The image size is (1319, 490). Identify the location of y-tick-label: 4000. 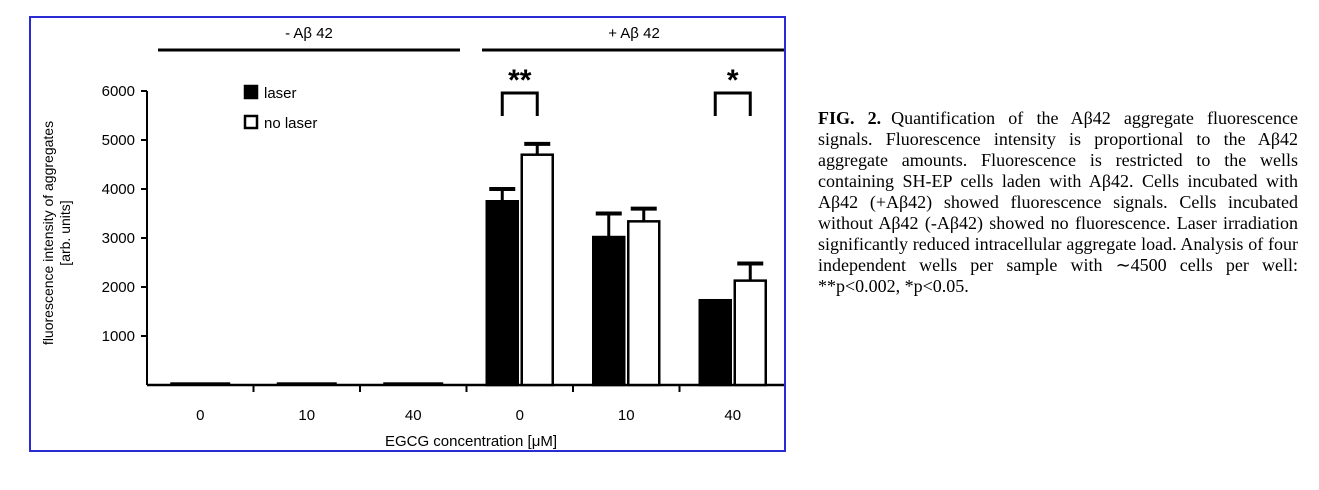
(118, 189).